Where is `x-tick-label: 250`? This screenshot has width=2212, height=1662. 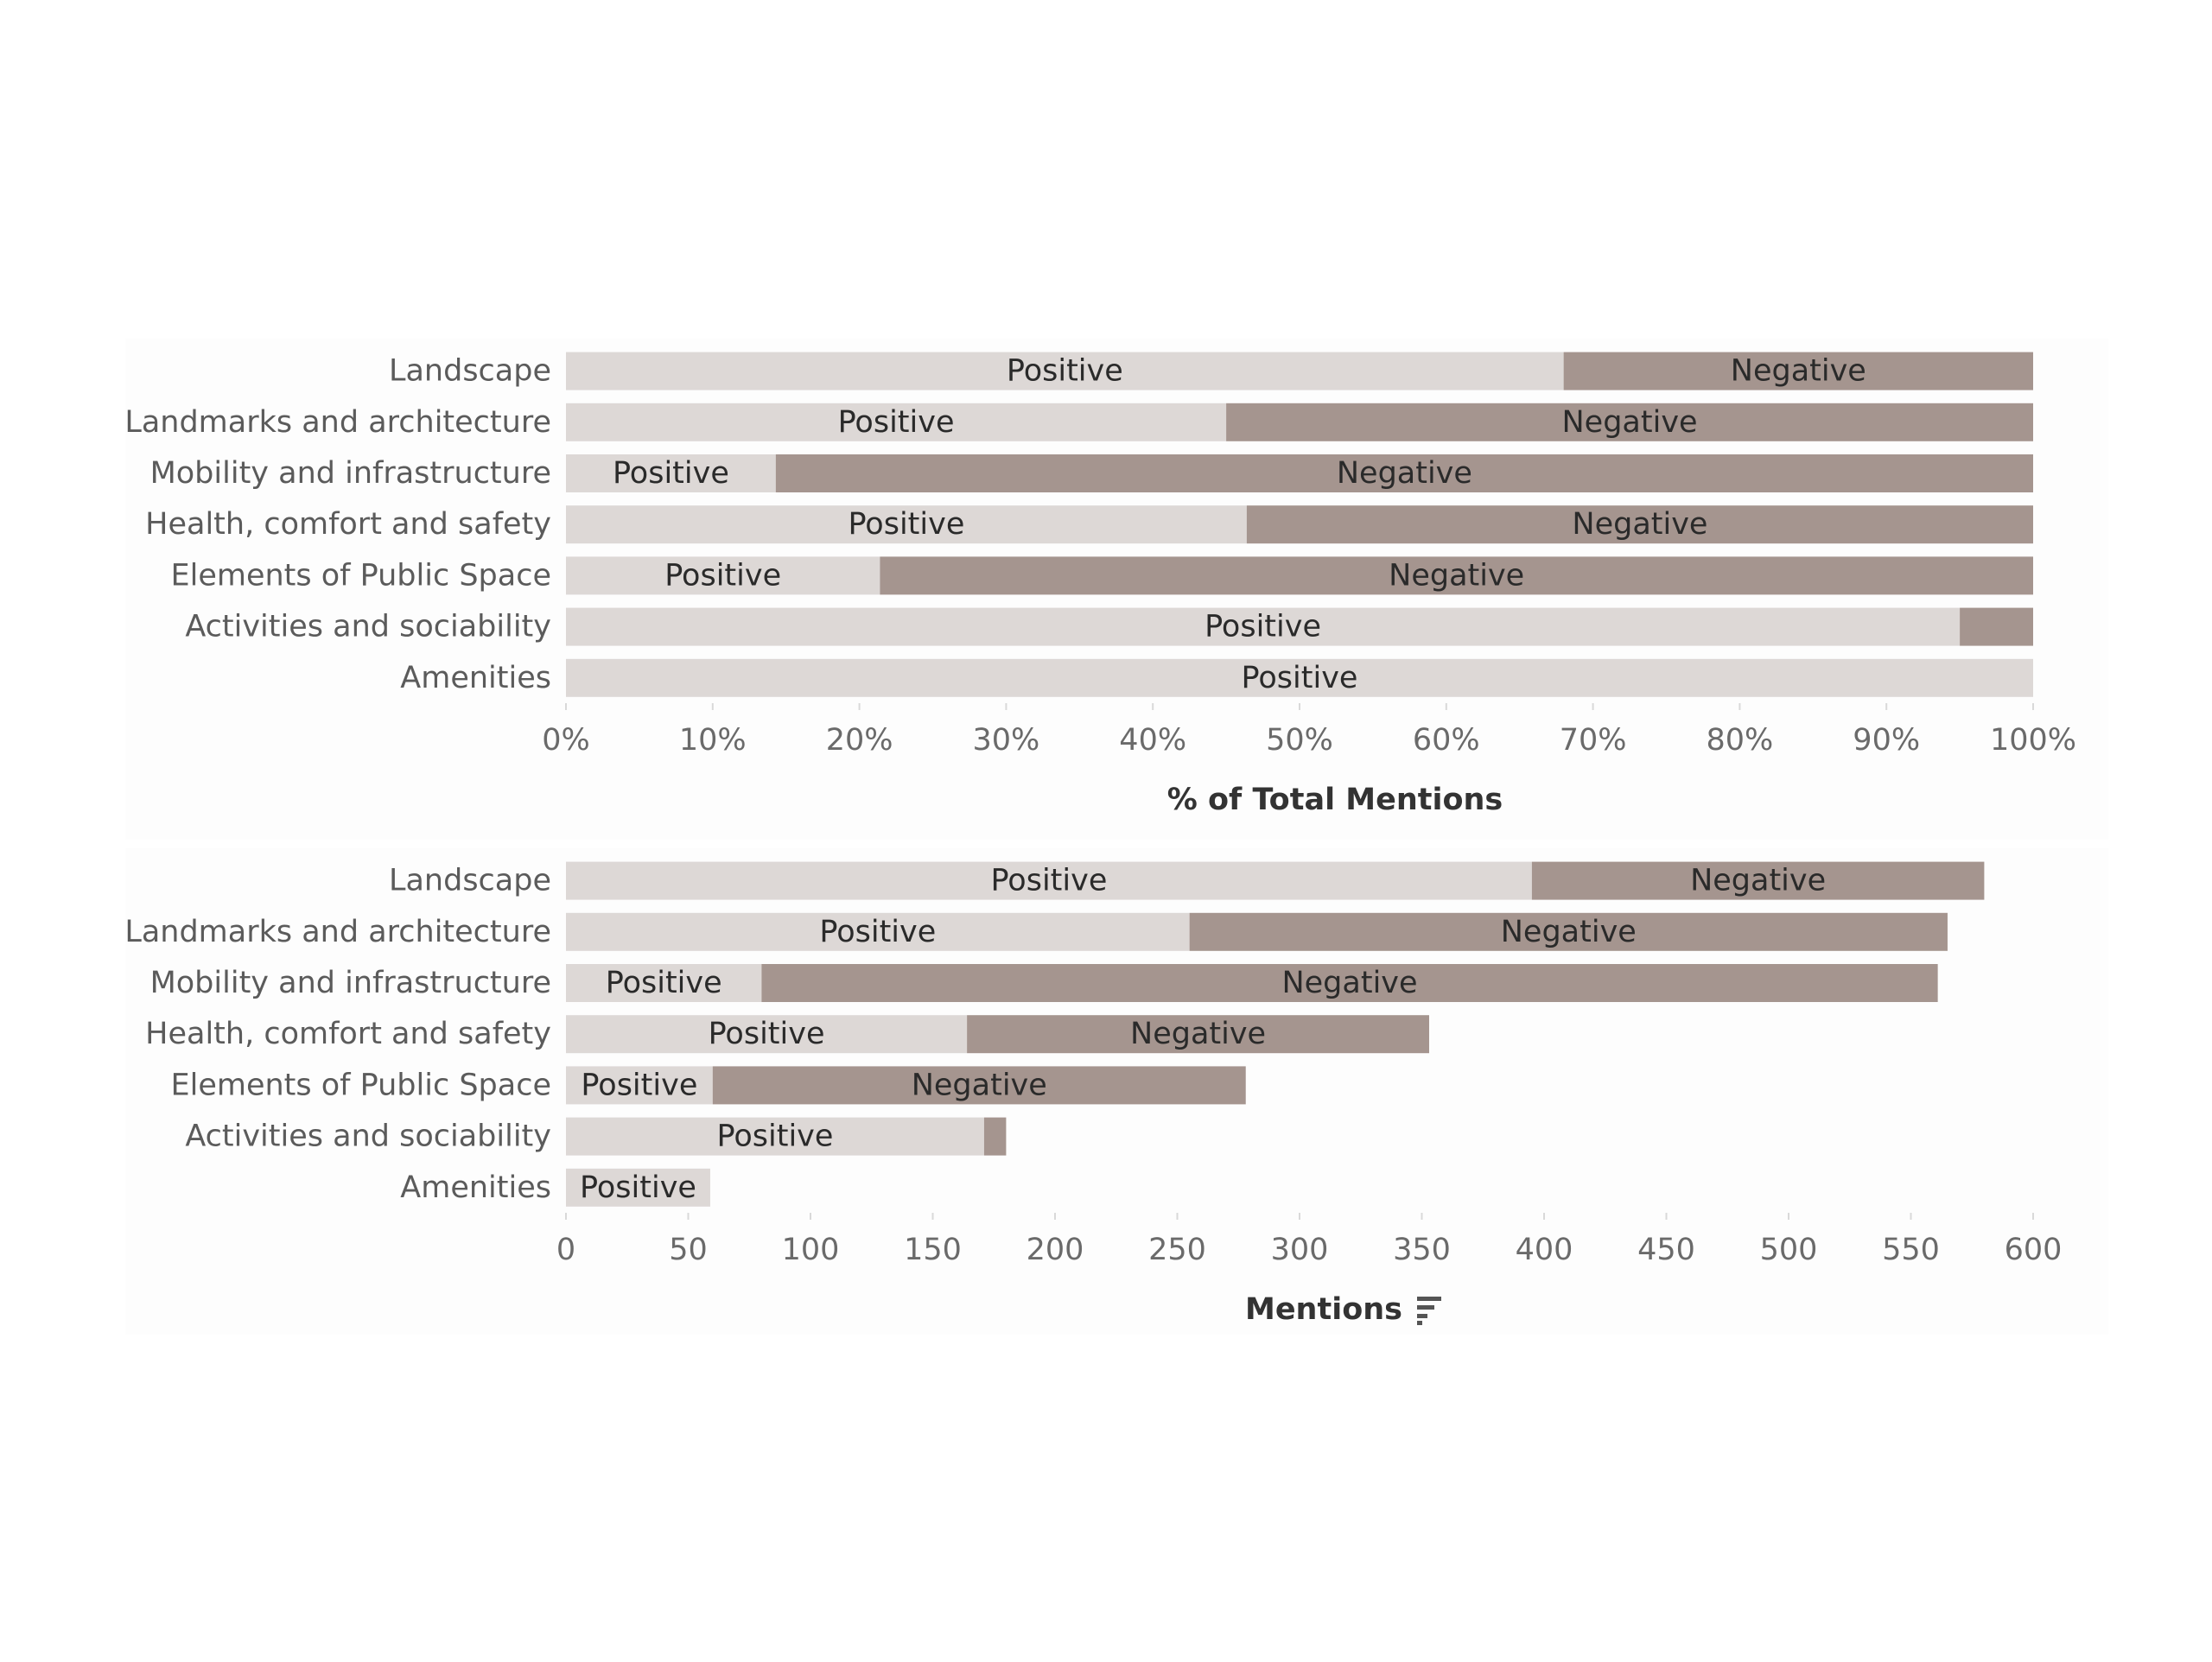 x-tick-label: 250 is located at coordinates (1177, 1250).